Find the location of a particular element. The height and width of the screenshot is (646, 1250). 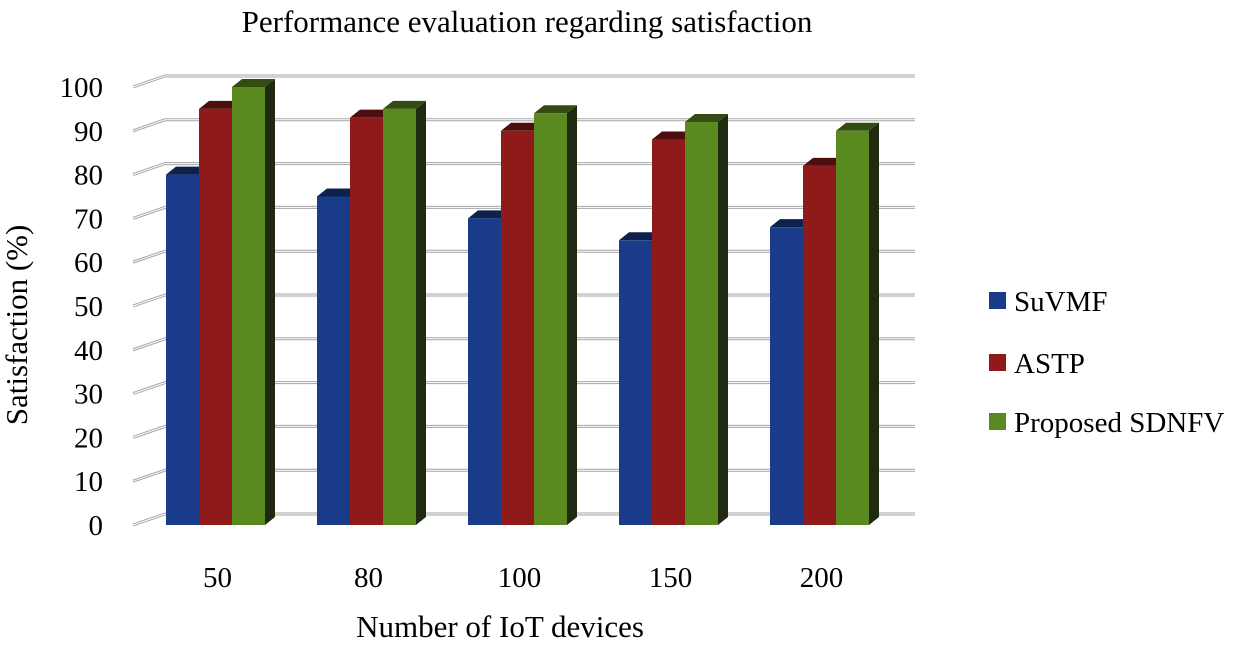

x-tick-label: 80 is located at coordinates (368, 578).